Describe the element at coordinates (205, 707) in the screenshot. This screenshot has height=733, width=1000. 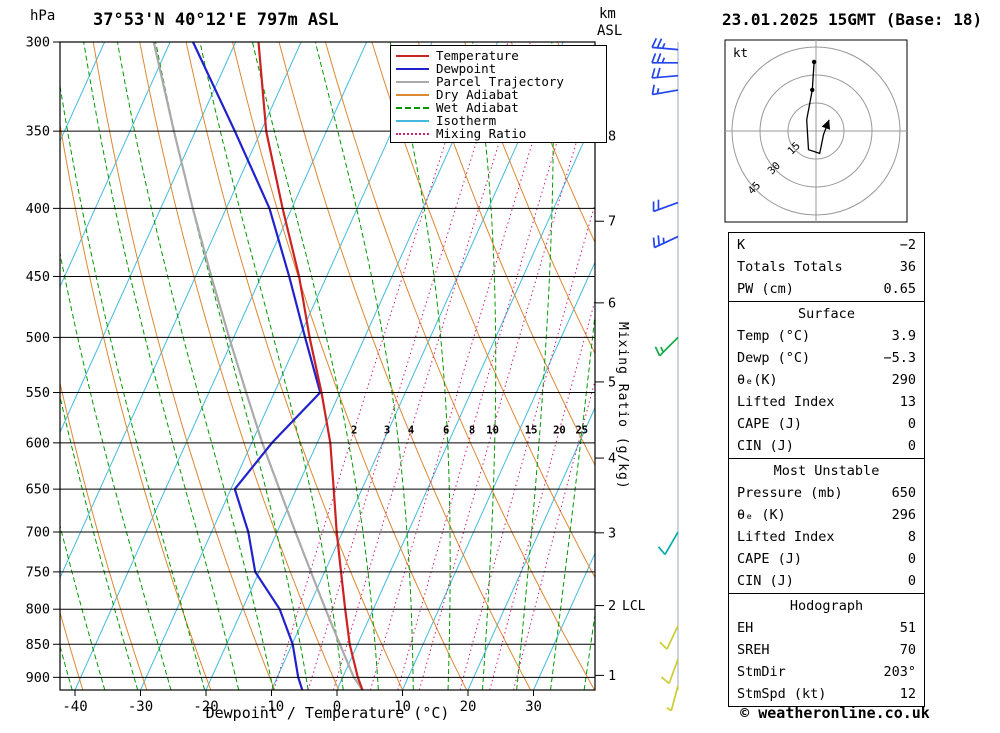
I see `temp-tick-label: -20` at that location.